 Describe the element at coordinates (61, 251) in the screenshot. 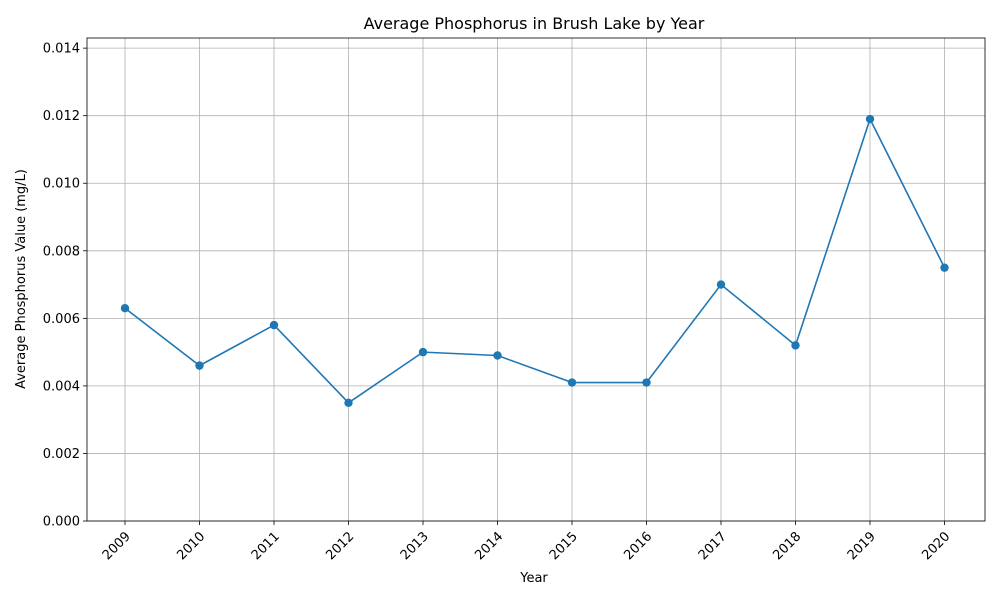

I see `y-tick-label: 0.008` at that location.